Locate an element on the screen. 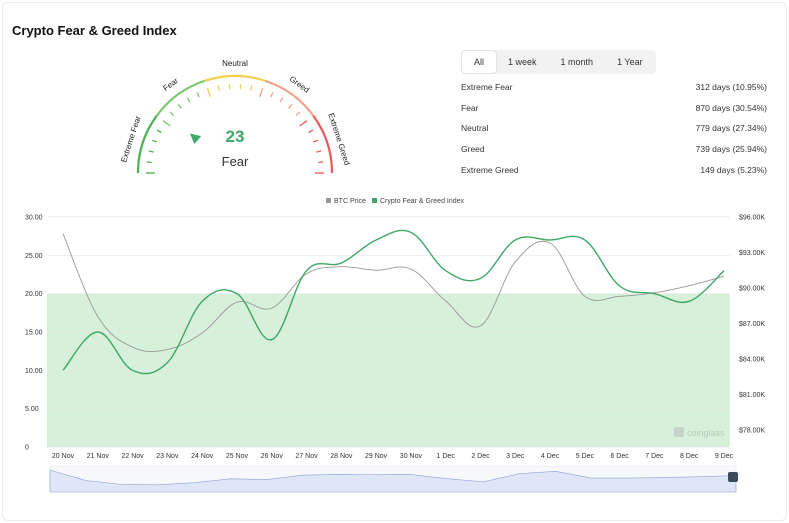  stat-value: 779 days (27.34%) is located at coordinates (731, 128).